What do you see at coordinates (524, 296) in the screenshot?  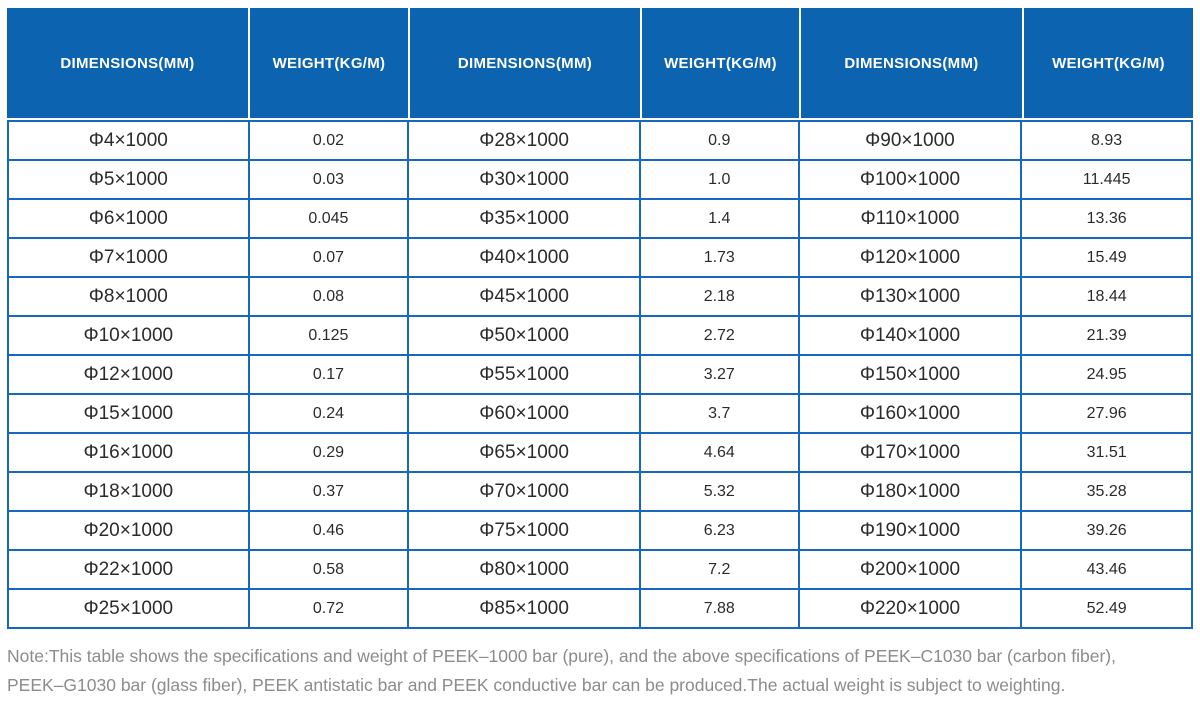 I see `dimension-cell: Φ45×1000` at bounding box center [524, 296].